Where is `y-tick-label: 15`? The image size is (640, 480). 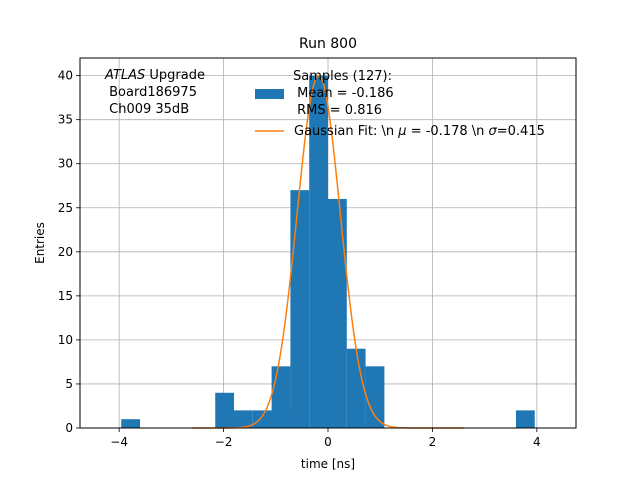 y-tick-label: 15 is located at coordinates (65, 296).